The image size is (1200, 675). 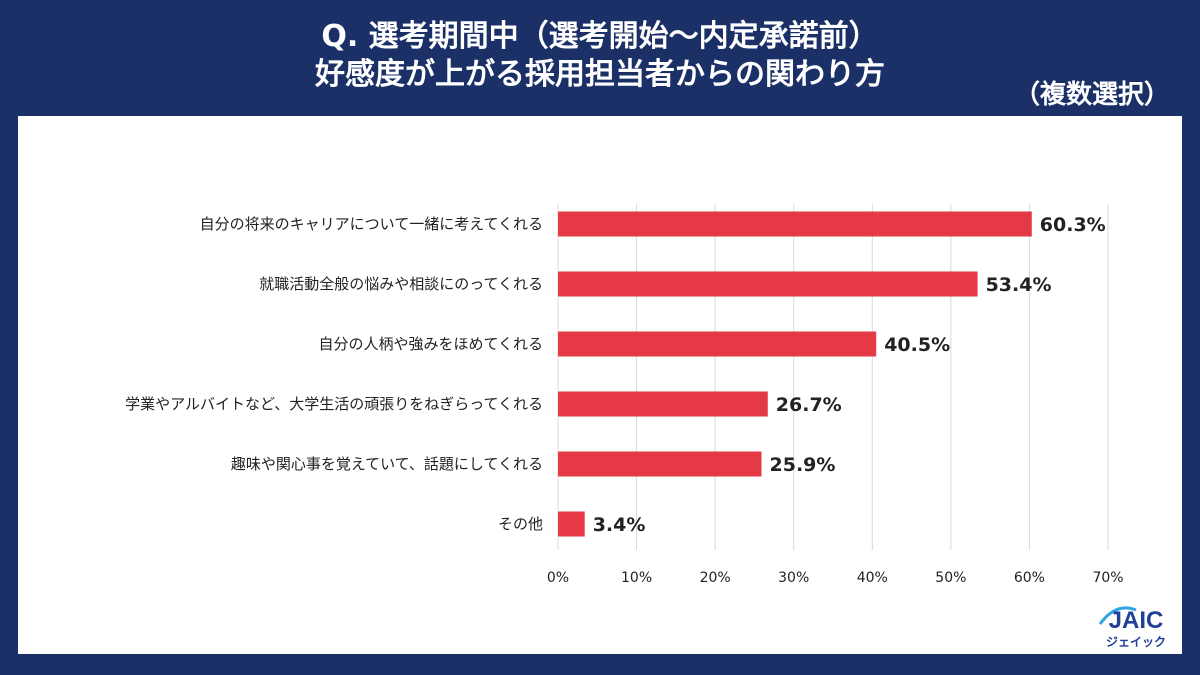 What do you see at coordinates (387, 464) in the screenshot?
I see `category-label: 趣味や関心事を覚えていて、話題にしてくれる` at bounding box center [387, 464].